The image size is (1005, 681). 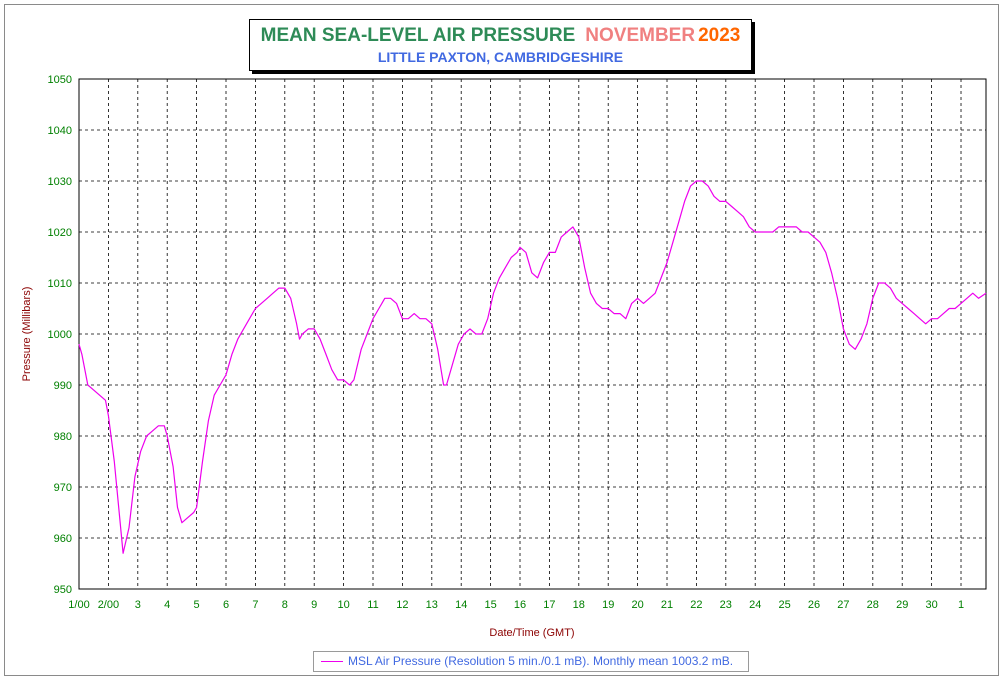 I want to click on x-tick-label: 14, so click(x=461, y=605).